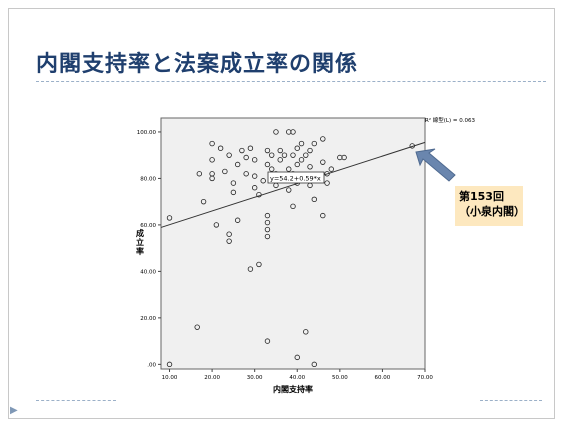 Image resolution: width=563 pixels, height=427 pixels. I want to click on y-tick-label: .00, so click(151, 365).